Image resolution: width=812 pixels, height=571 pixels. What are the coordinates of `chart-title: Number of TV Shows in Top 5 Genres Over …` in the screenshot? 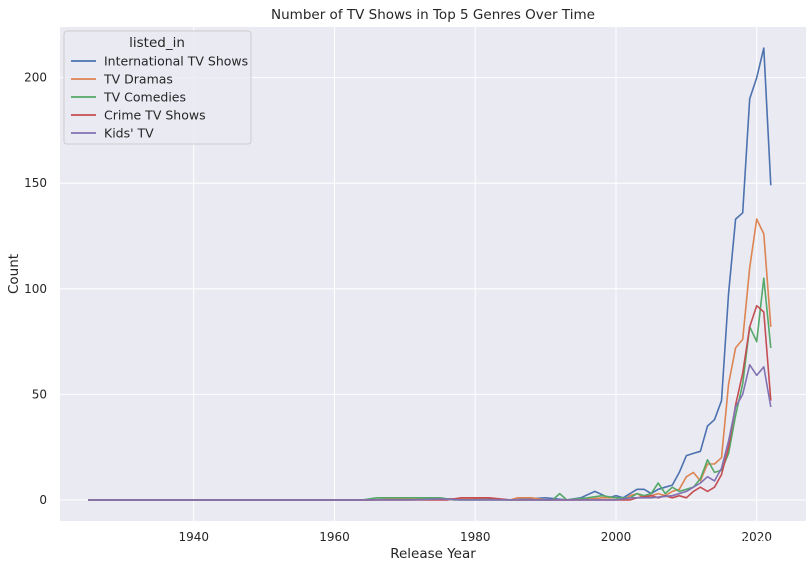 It's located at (433, 15).